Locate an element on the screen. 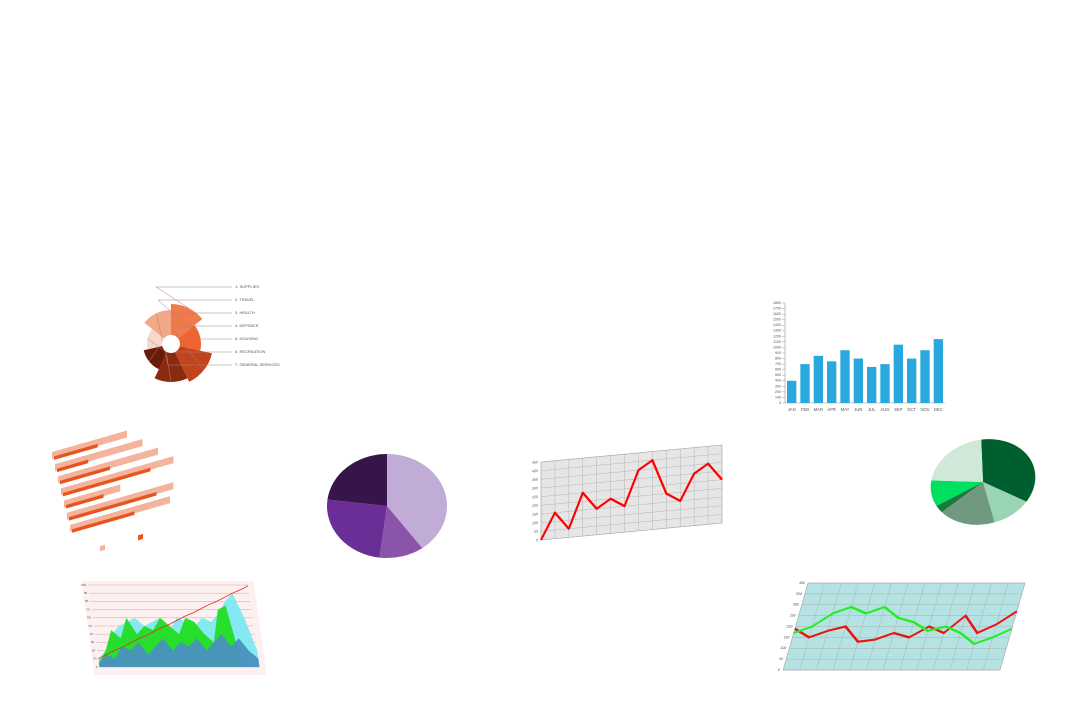 The image size is (1080, 720). x-tick-label: MAR is located at coordinates (818, 409).